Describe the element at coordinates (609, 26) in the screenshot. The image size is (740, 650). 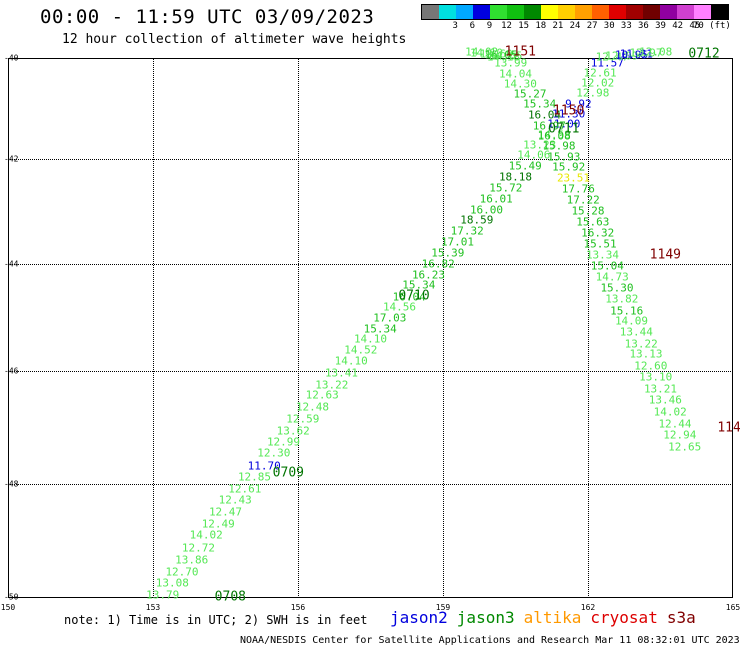
I see `scale-tick-label: 30` at that location.